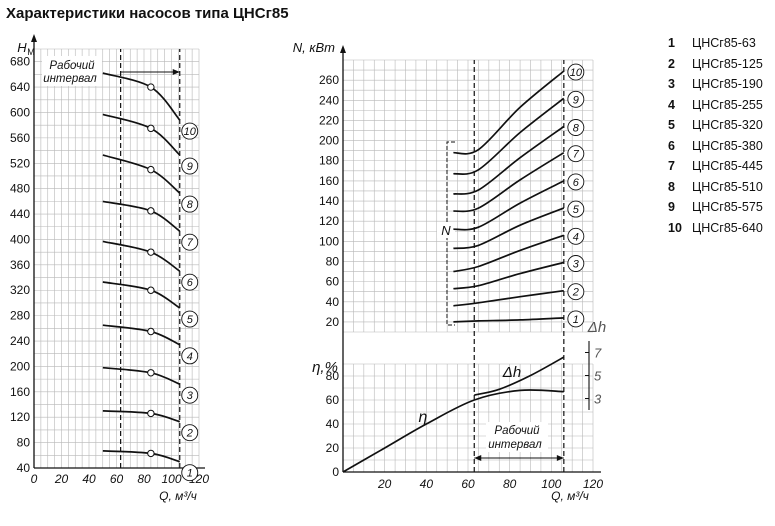 The width and height of the screenshot is (775, 526). I want to click on n-label-bg, so click(446, 230).